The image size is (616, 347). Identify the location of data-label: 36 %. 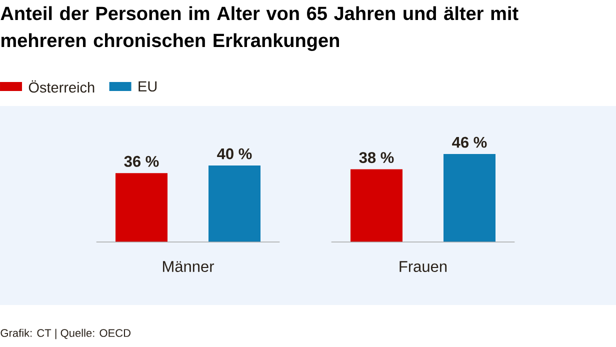
(141, 161).